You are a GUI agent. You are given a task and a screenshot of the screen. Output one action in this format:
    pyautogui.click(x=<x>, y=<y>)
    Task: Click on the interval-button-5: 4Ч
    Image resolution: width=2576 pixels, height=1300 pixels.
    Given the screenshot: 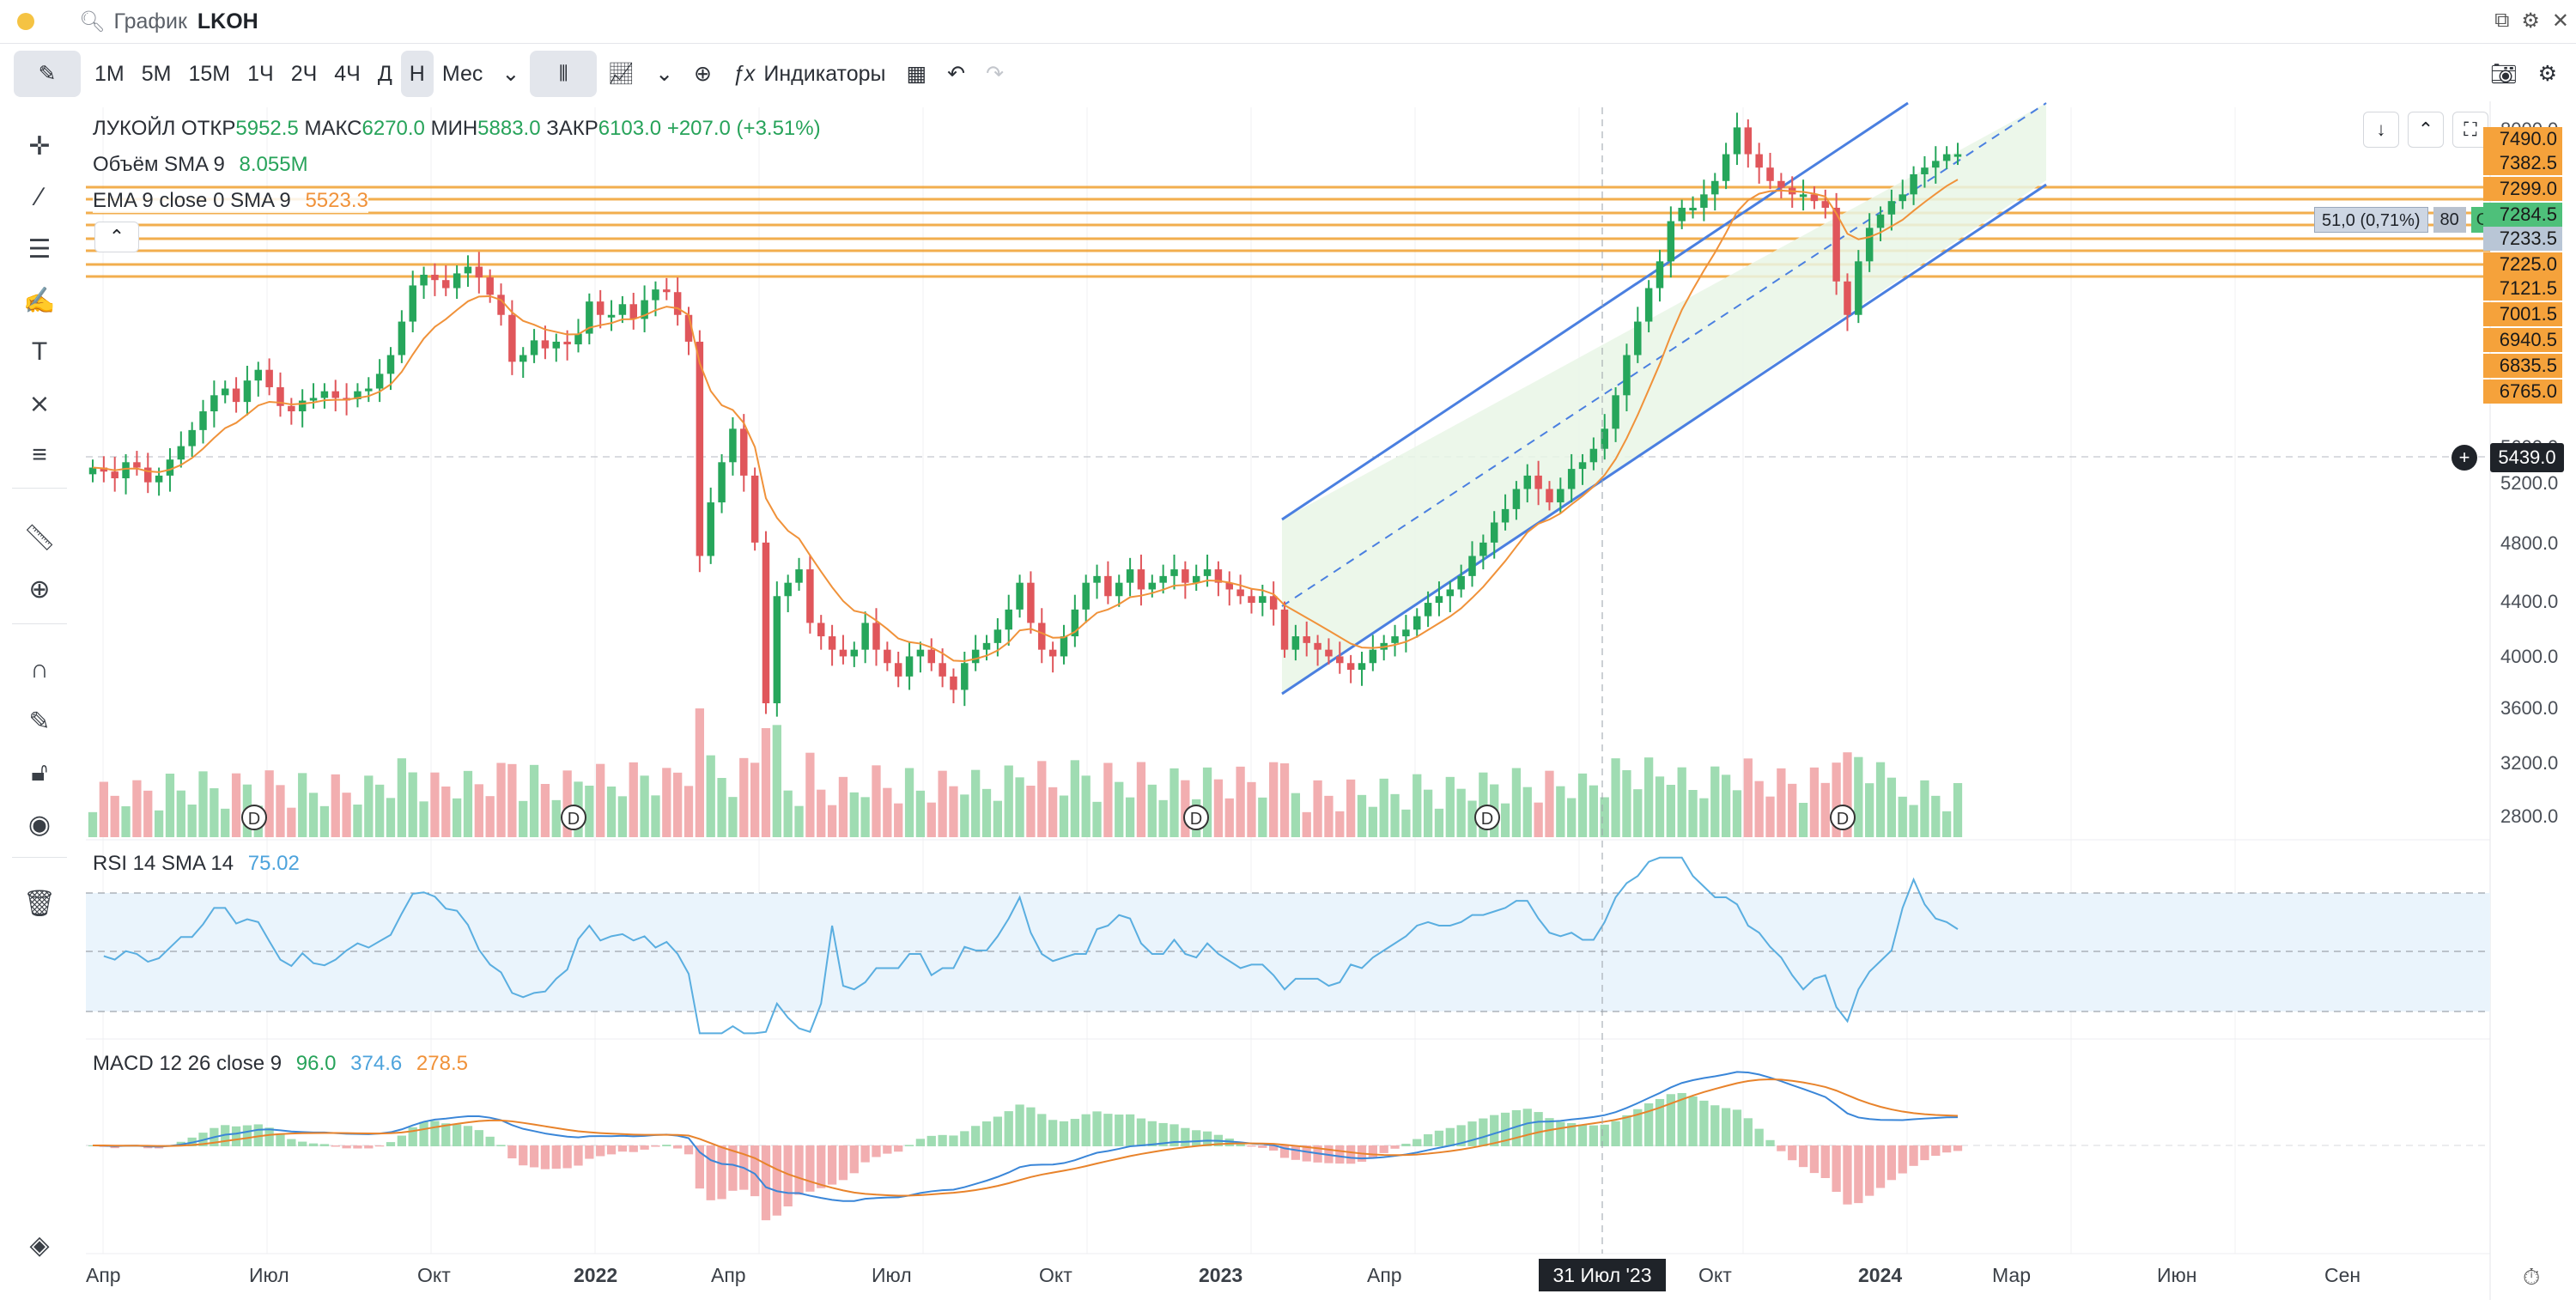 What is the action you would take?
    pyautogui.click(x=347, y=73)
    